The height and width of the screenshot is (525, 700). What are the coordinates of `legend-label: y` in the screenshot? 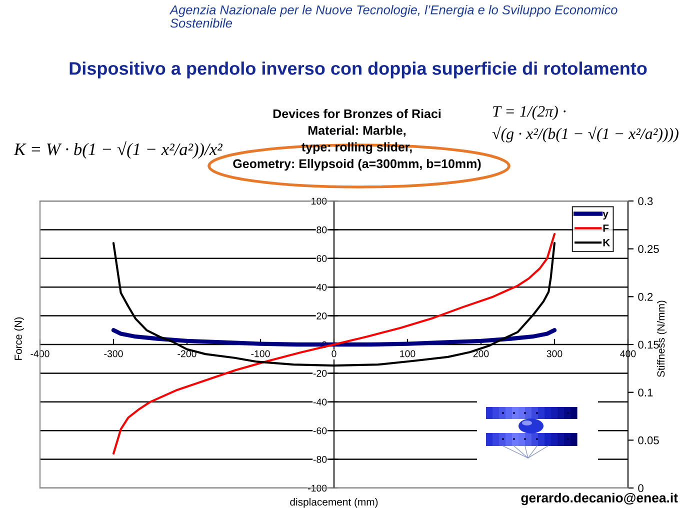 It's located at (605, 216).